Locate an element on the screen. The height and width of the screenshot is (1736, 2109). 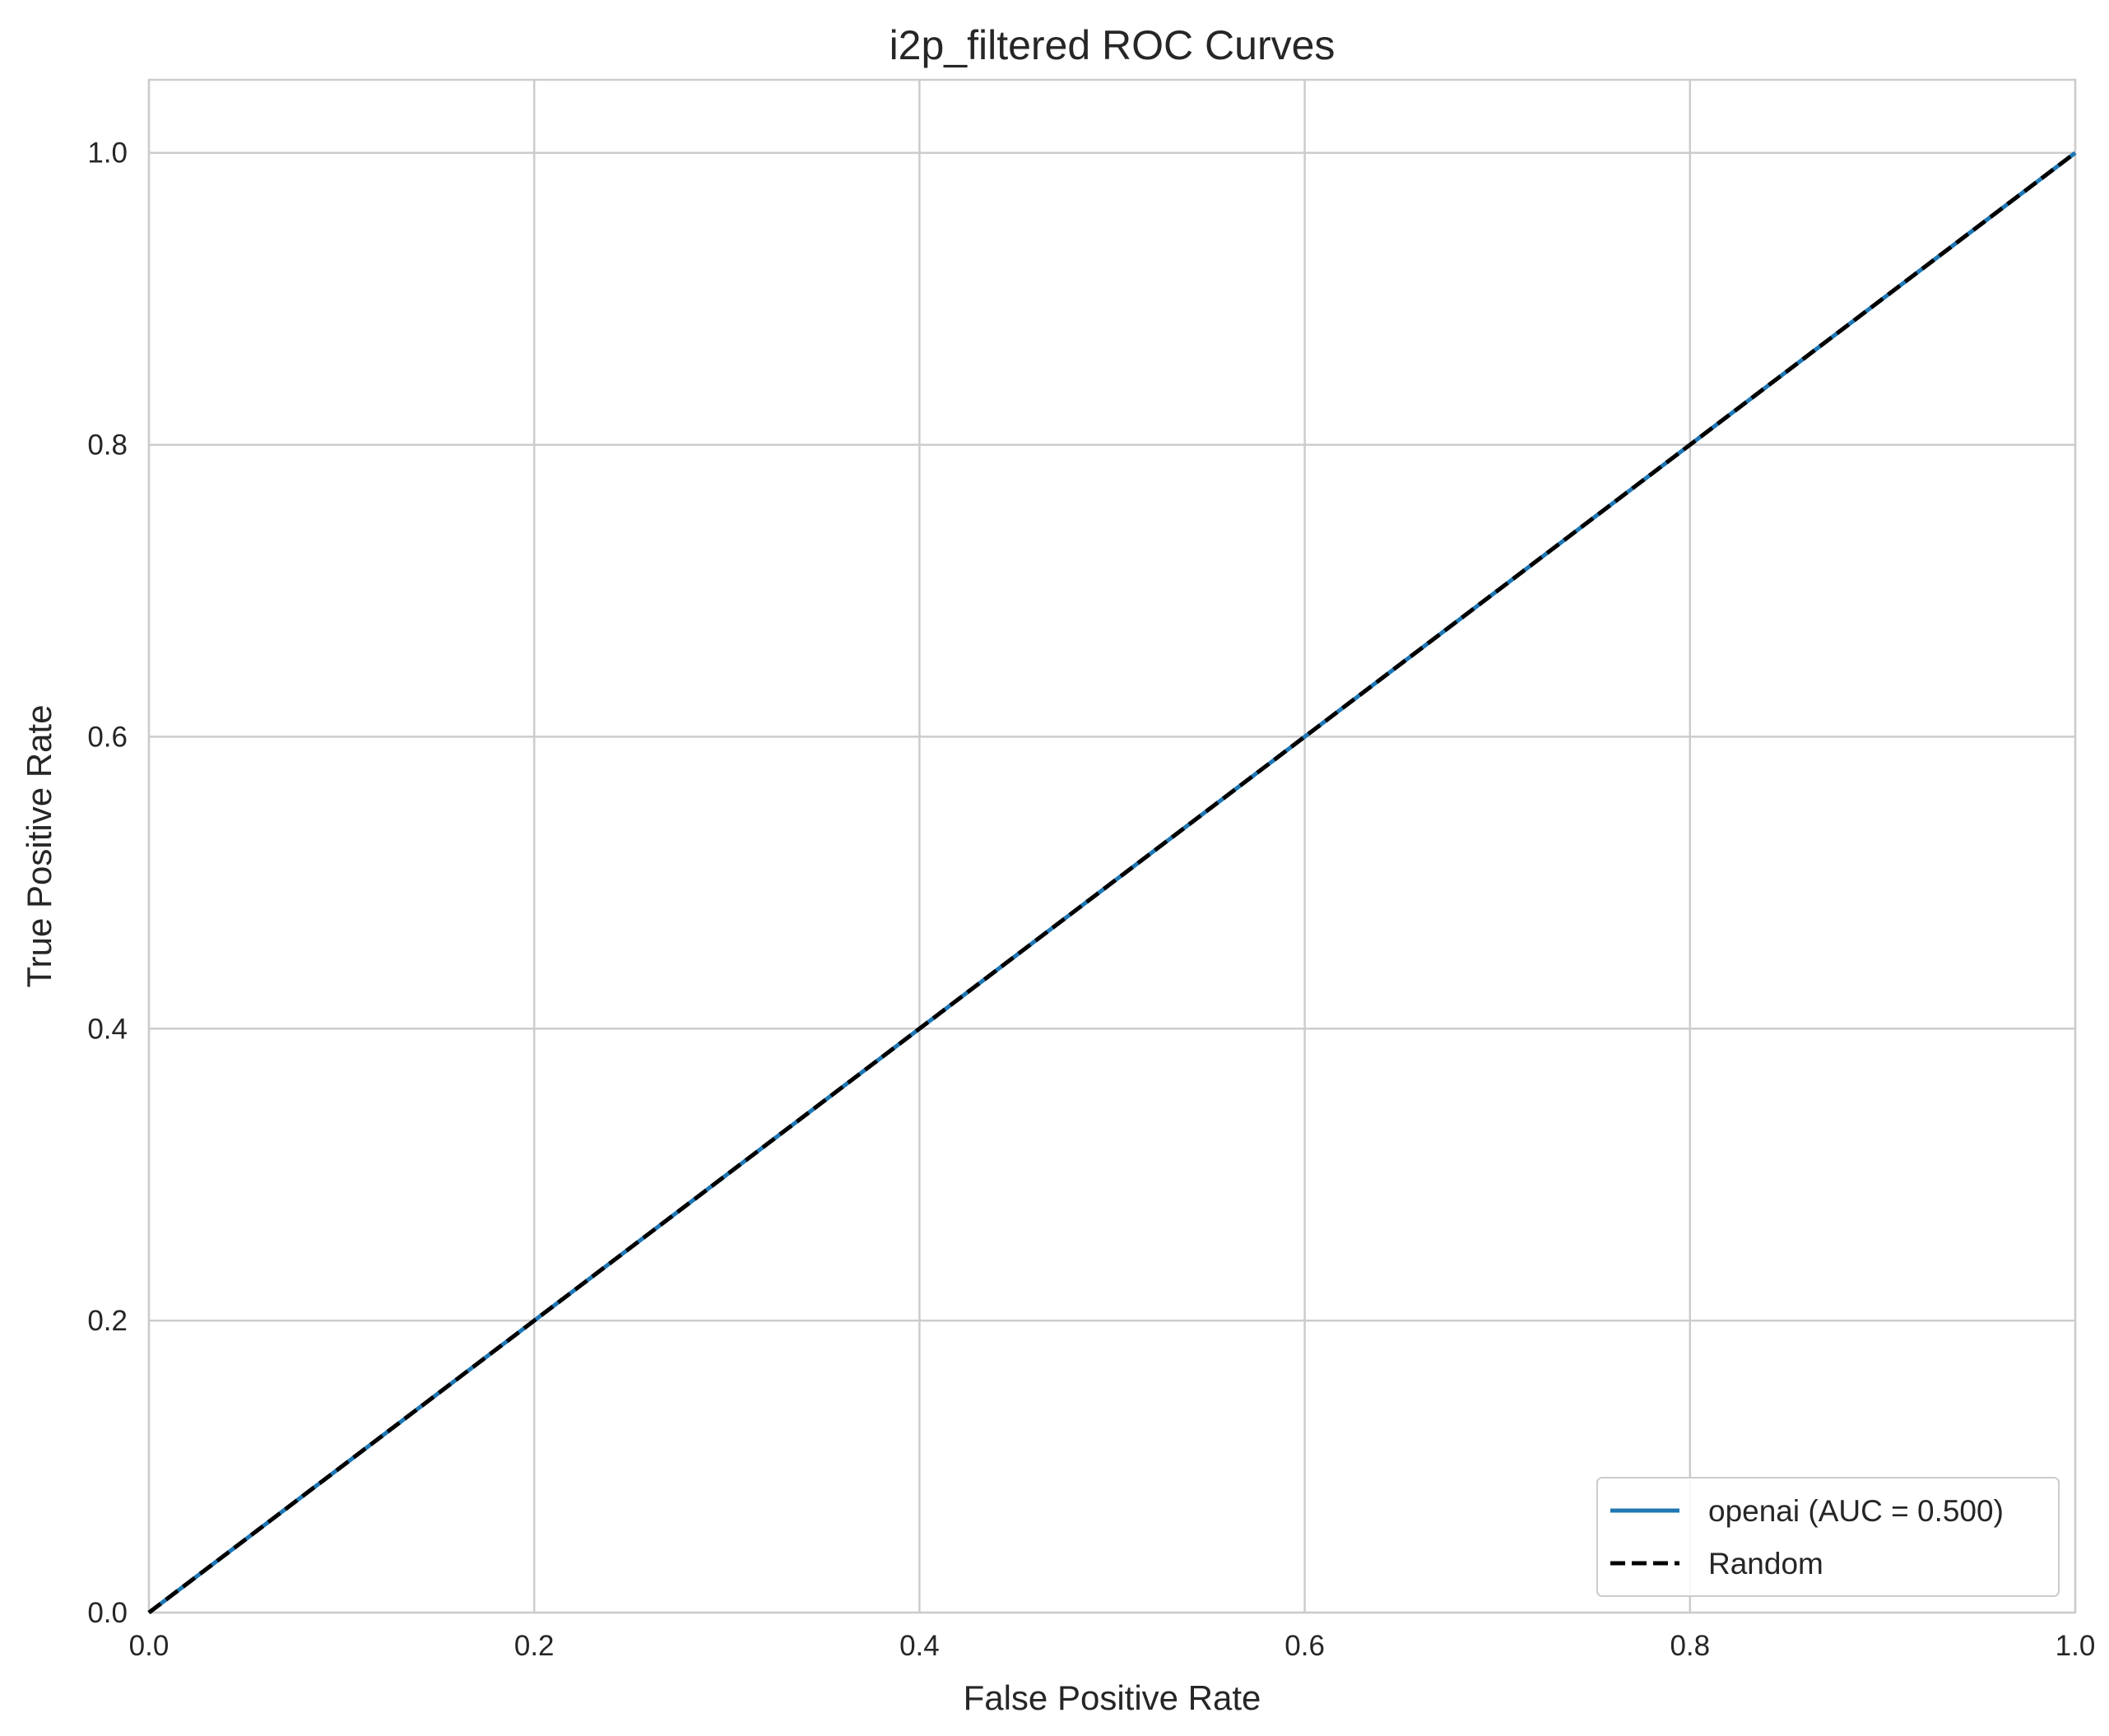
y-tick-label: 0.2 is located at coordinates (108, 1321).